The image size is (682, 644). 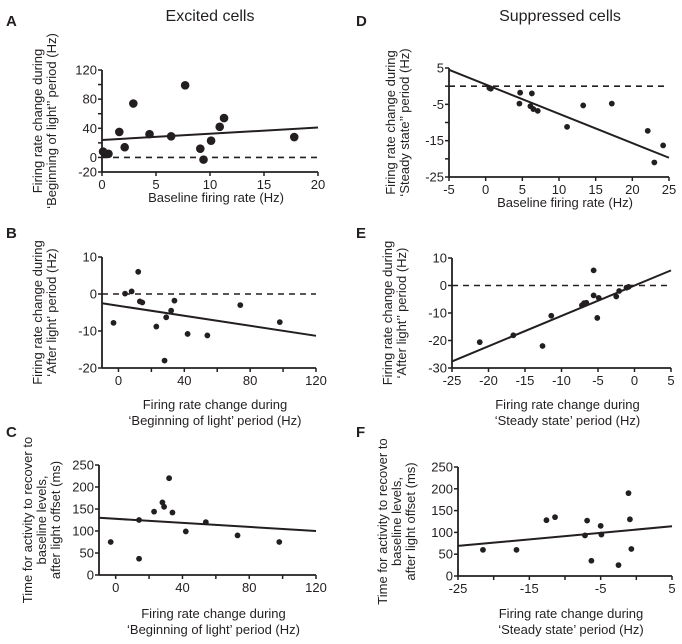 I want to click on column-title-suppressed: Suppressed cells, so click(x=560, y=16).